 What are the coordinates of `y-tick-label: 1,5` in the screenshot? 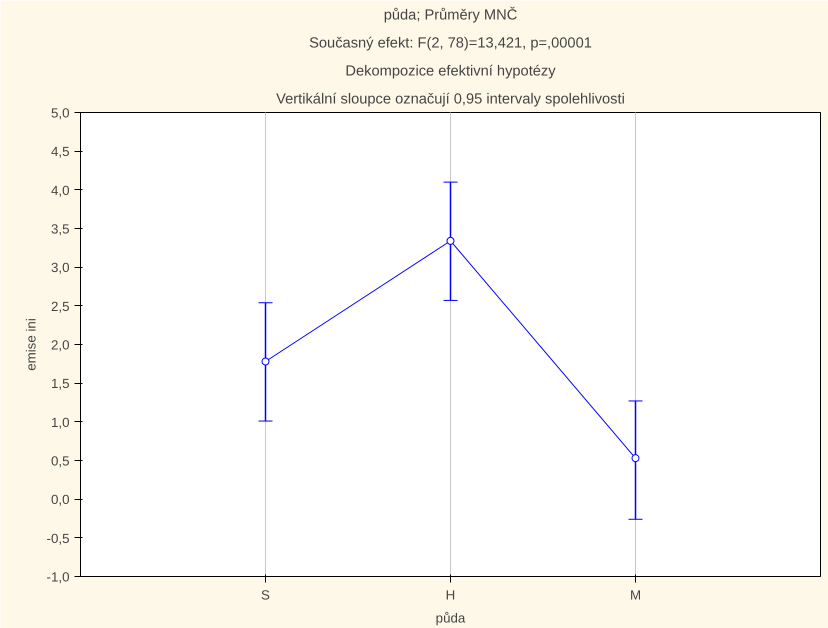 It's located at (60, 384).